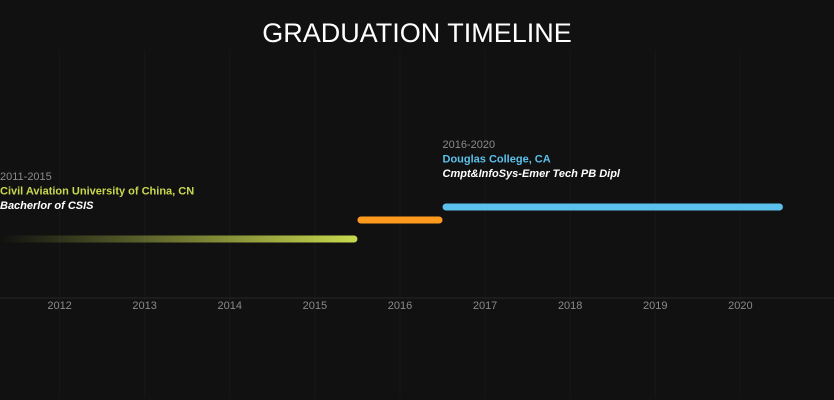 This screenshot has width=834, height=400. Describe the element at coordinates (497, 160) in the screenshot. I see `annotation-school-2: Douglas College, CA` at that location.